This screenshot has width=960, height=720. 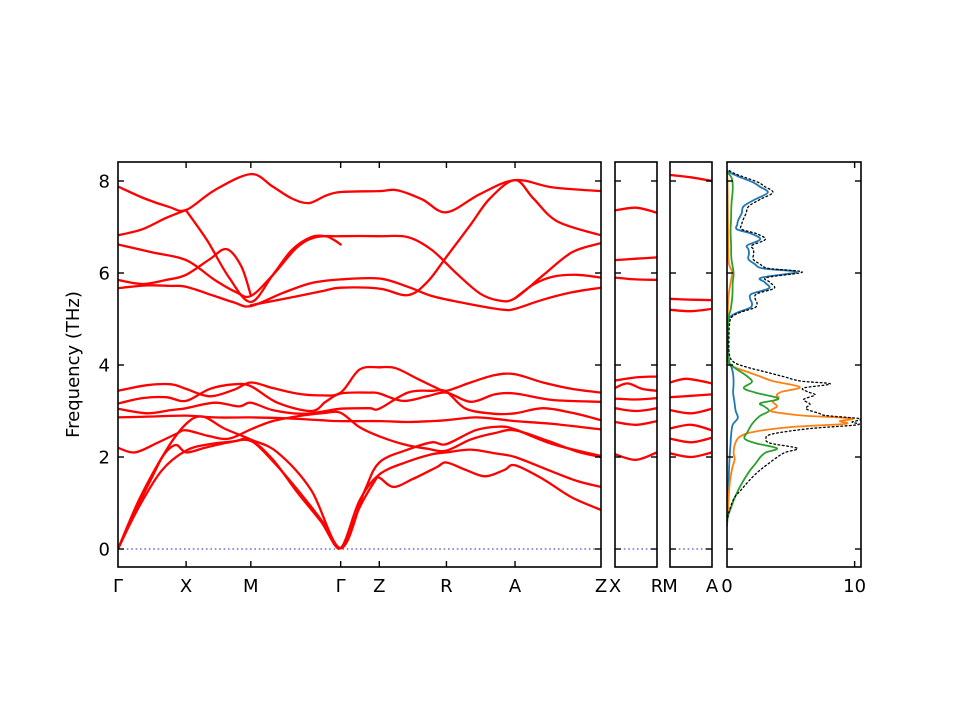 I want to click on total-dos-curve, so click(x=794, y=345).